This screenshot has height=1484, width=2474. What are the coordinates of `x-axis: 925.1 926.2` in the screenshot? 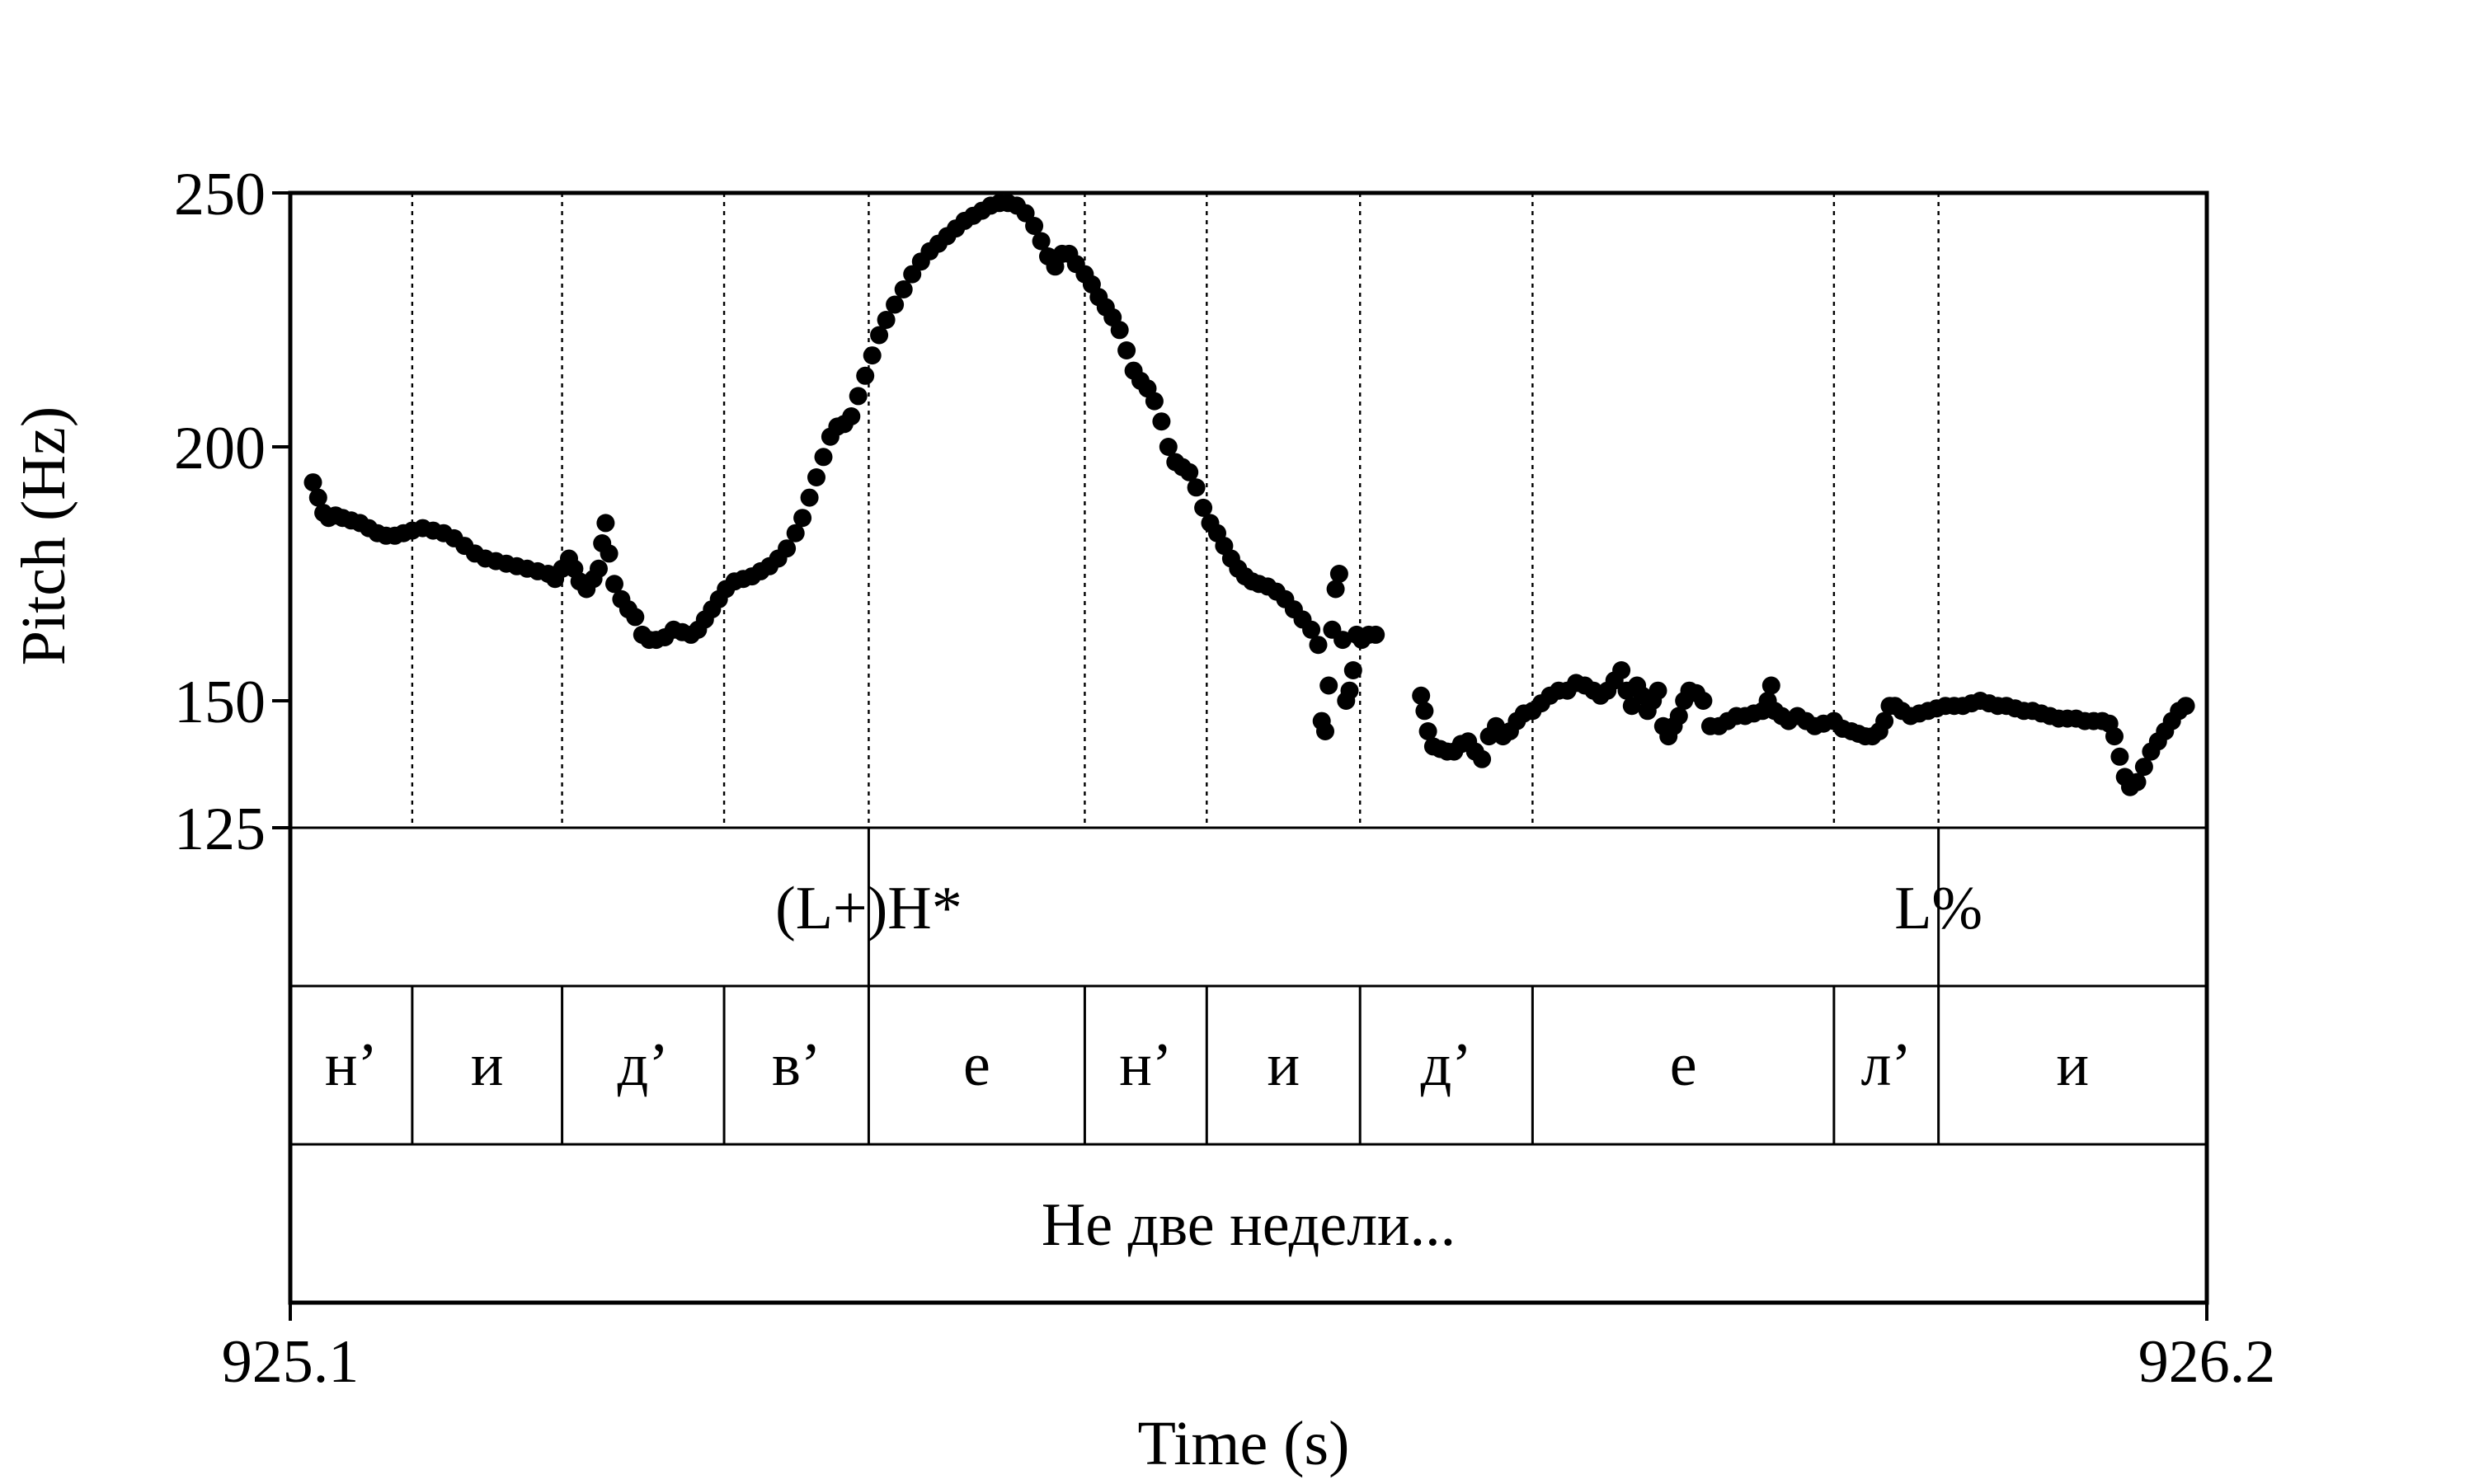 It's located at (1249, 1349).